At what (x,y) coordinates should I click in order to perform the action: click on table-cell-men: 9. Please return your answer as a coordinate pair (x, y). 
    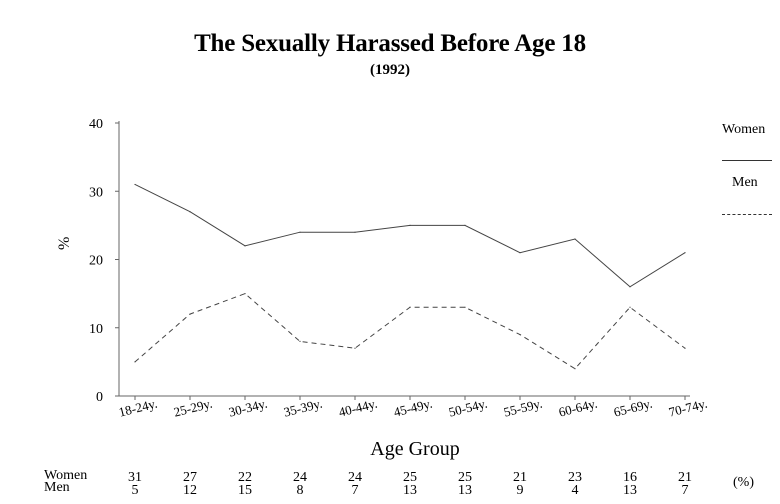
    Looking at the image, I should click on (520, 490).